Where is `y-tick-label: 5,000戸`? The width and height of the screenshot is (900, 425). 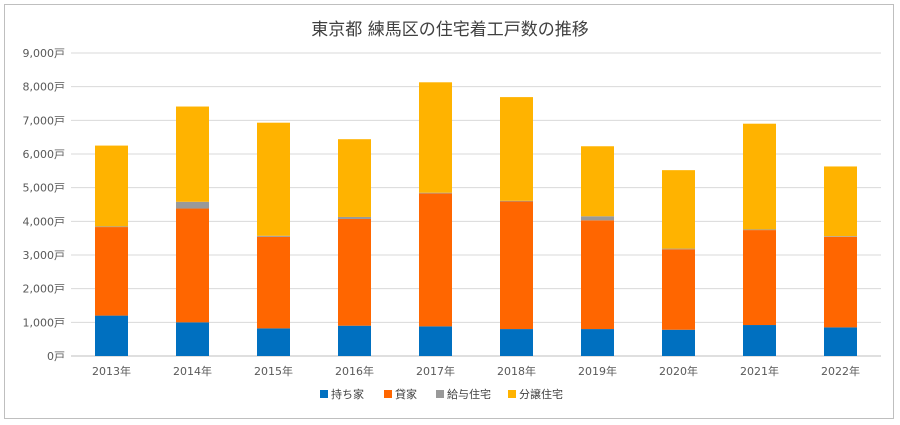
y-tick-label: 5,000戸 is located at coordinates (44, 188).